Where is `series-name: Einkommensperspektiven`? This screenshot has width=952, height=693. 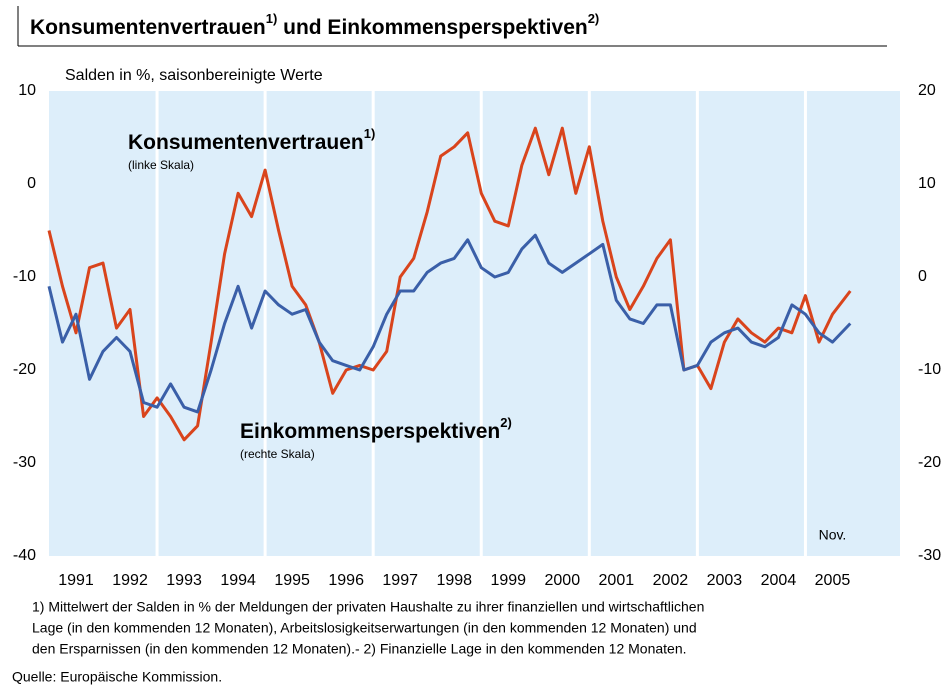
series-name: Einkommensperspektiven is located at coordinates (370, 431).